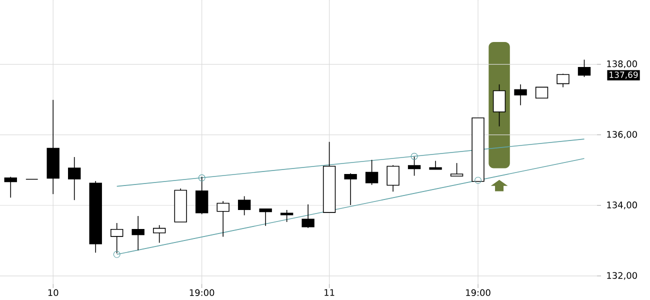 Image resolution: width=650 pixels, height=300 pixels. Describe the element at coordinates (622, 134) in the screenshot. I see `y-tick-label: 136,00` at that location.